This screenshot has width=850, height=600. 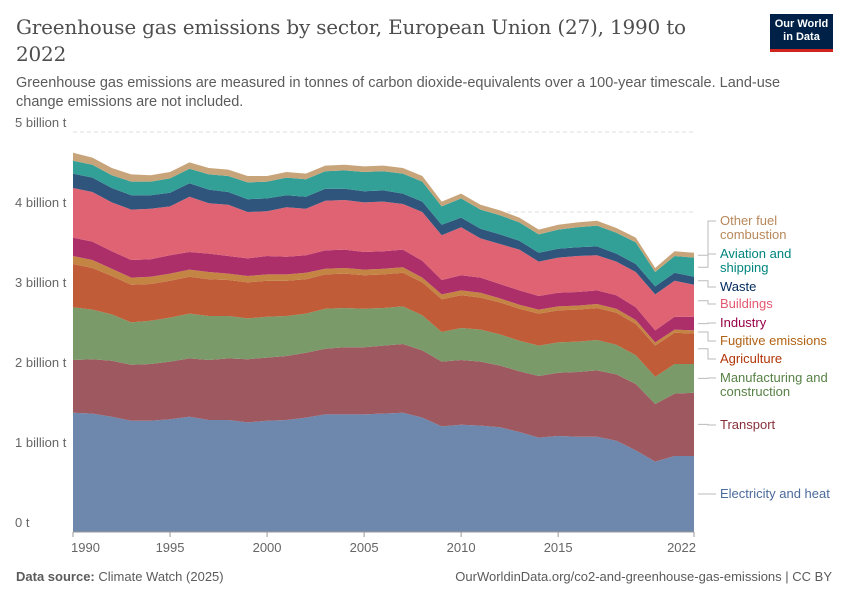 What do you see at coordinates (41, 442) in the screenshot?
I see `y-tick-label: 1 billion t` at bounding box center [41, 442].